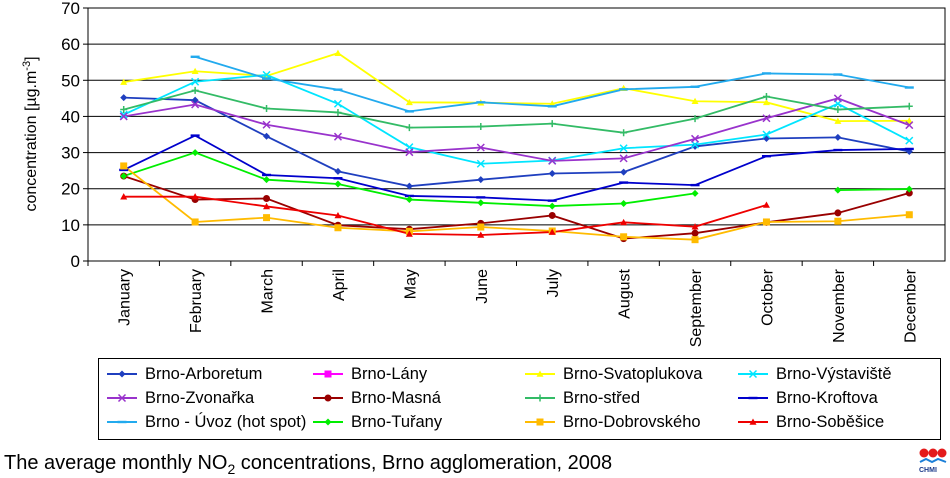  What do you see at coordinates (231, 469) in the screenshot?
I see `caption-sub: 2` at bounding box center [231, 469].